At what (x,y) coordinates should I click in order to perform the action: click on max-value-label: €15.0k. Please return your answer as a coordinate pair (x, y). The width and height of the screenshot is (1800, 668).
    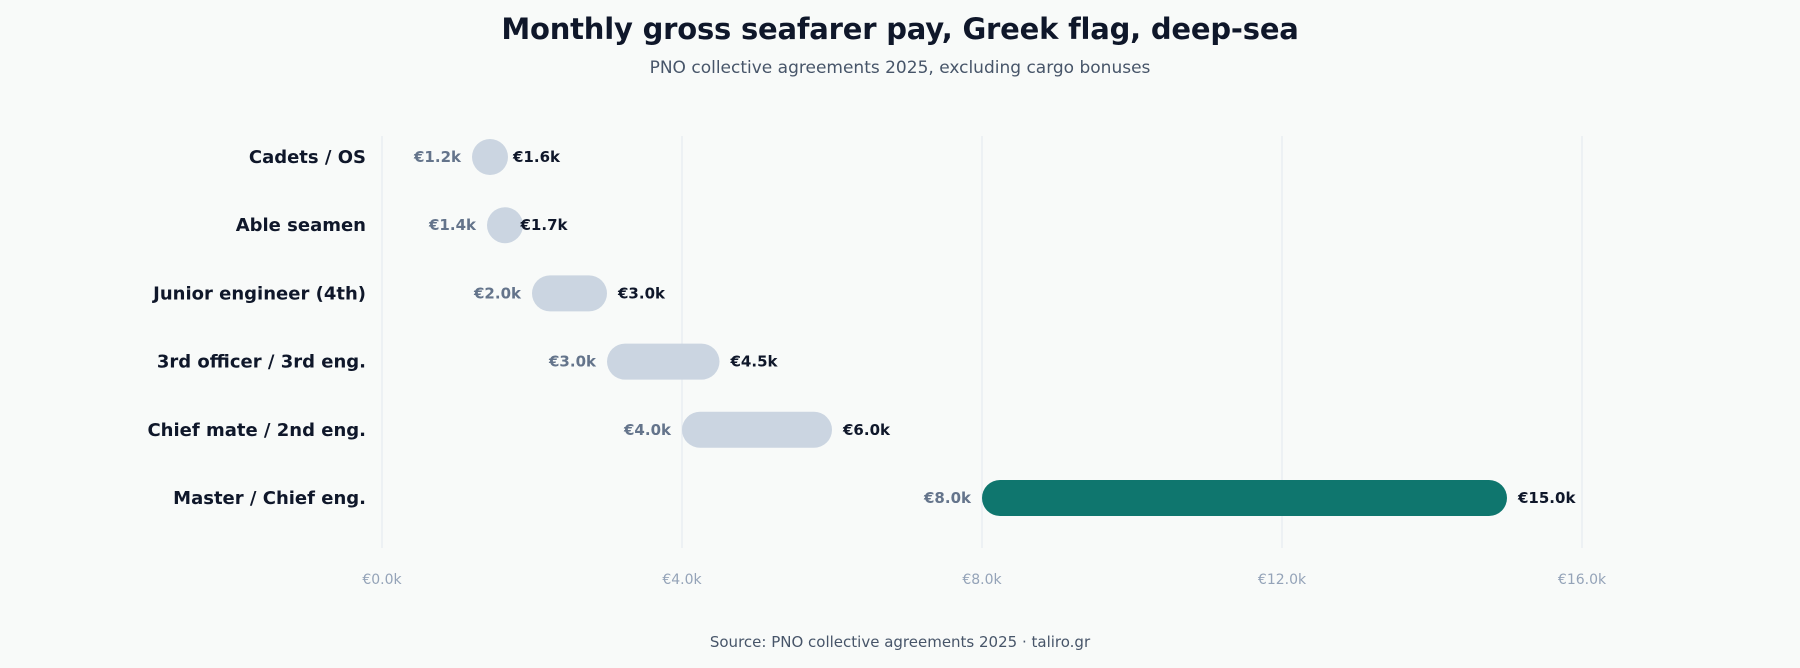
    Looking at the image, I should click on (1546, 498).